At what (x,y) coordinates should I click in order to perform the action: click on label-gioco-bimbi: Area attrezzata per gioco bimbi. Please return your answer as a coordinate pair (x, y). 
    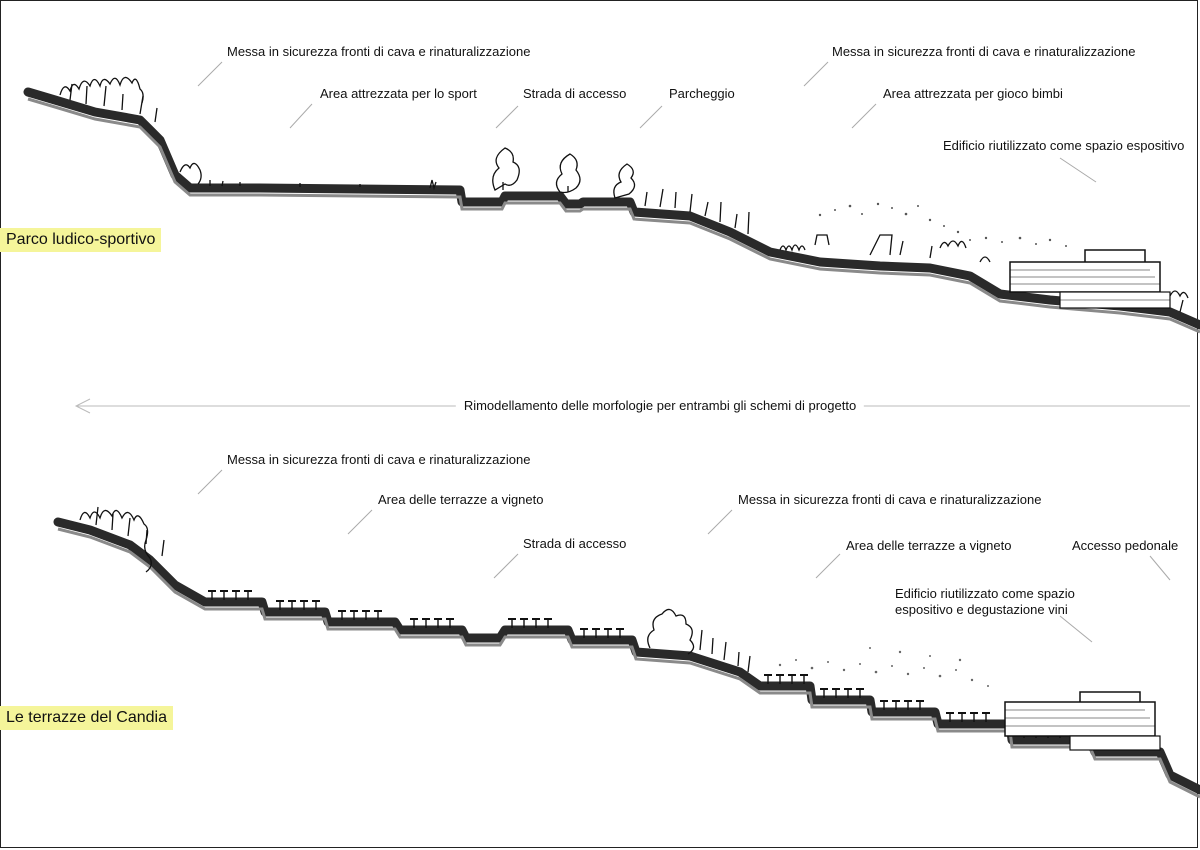
    Looking at the image, I should click on (973, 93).